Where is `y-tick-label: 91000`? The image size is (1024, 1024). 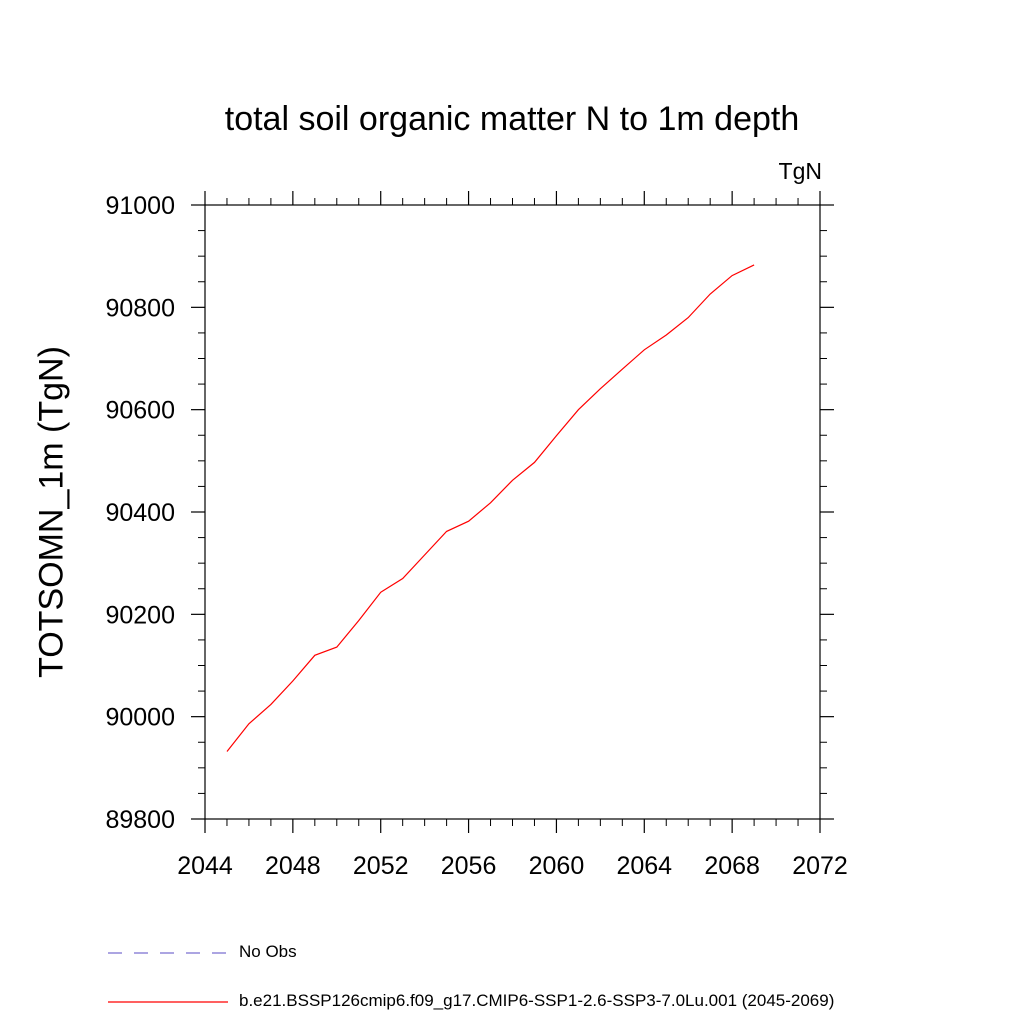
y-tick-label: 91000 is located at coordinates (140, 206).